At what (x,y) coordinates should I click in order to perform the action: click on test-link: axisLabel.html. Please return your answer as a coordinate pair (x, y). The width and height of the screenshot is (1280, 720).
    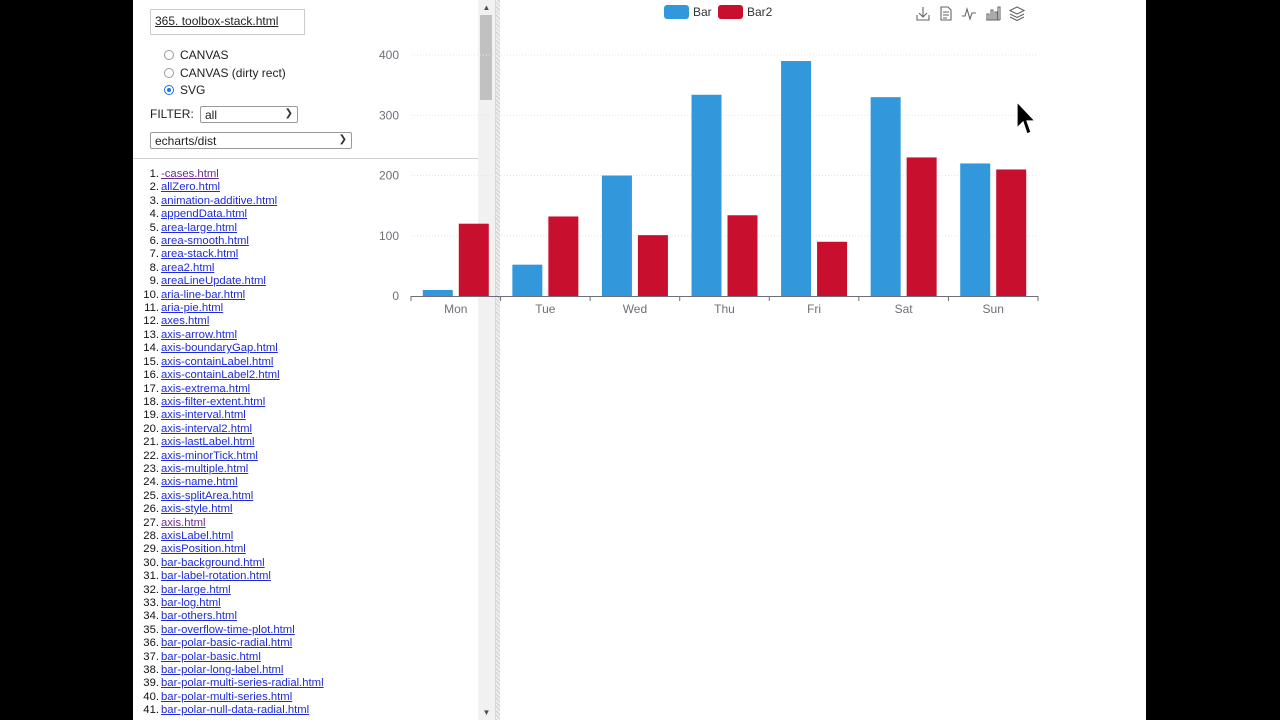
    Looking at the image, I should click on (197, 535).